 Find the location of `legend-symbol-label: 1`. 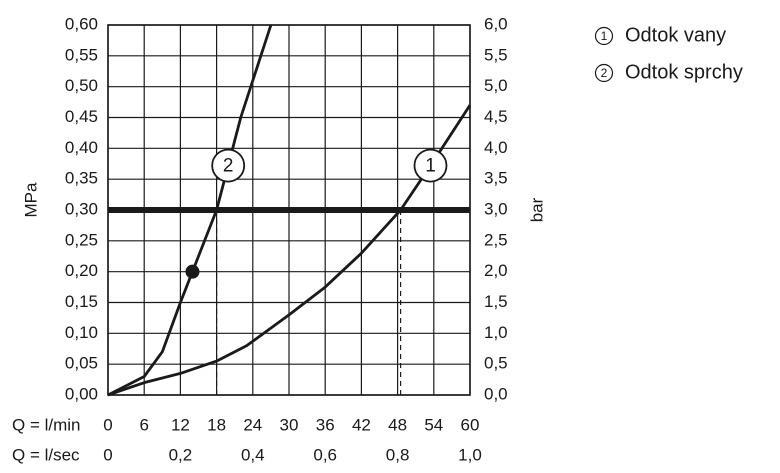

legend-symbol-label: 1 is located at coordinates (604, 36).